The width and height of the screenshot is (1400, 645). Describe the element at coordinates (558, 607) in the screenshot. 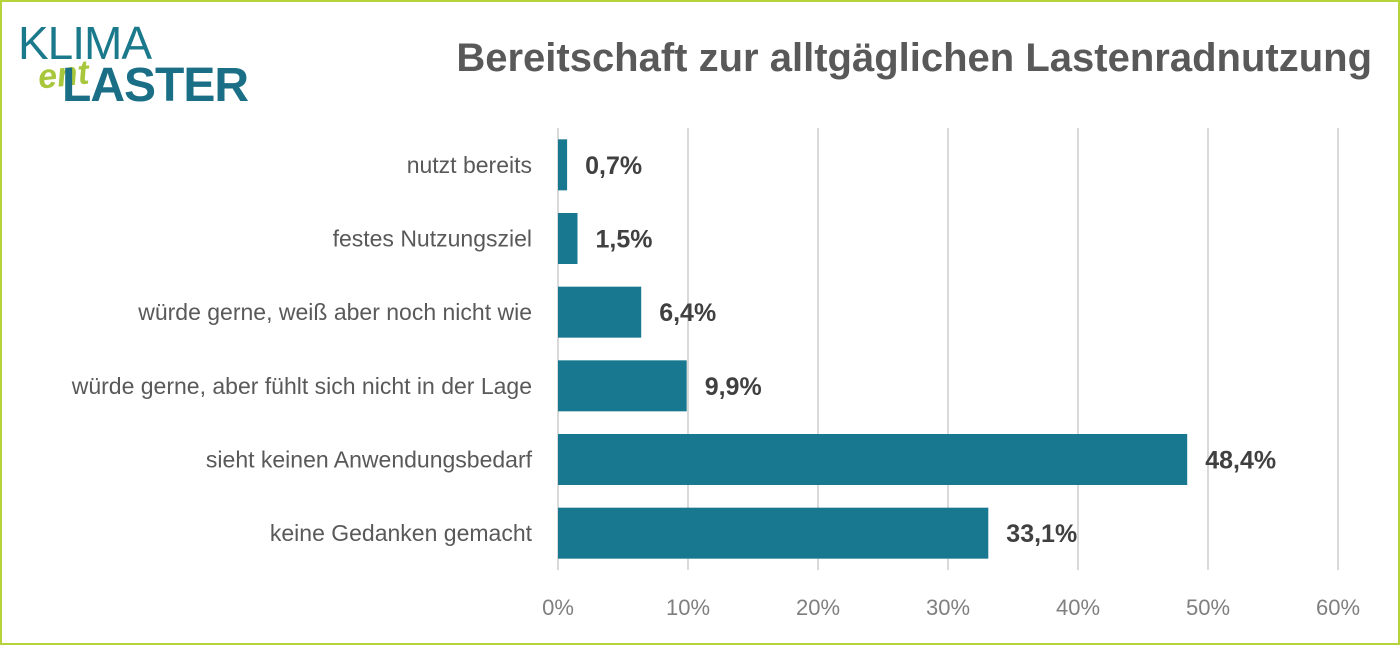

I see `x-tick-label: 0%` at that location.